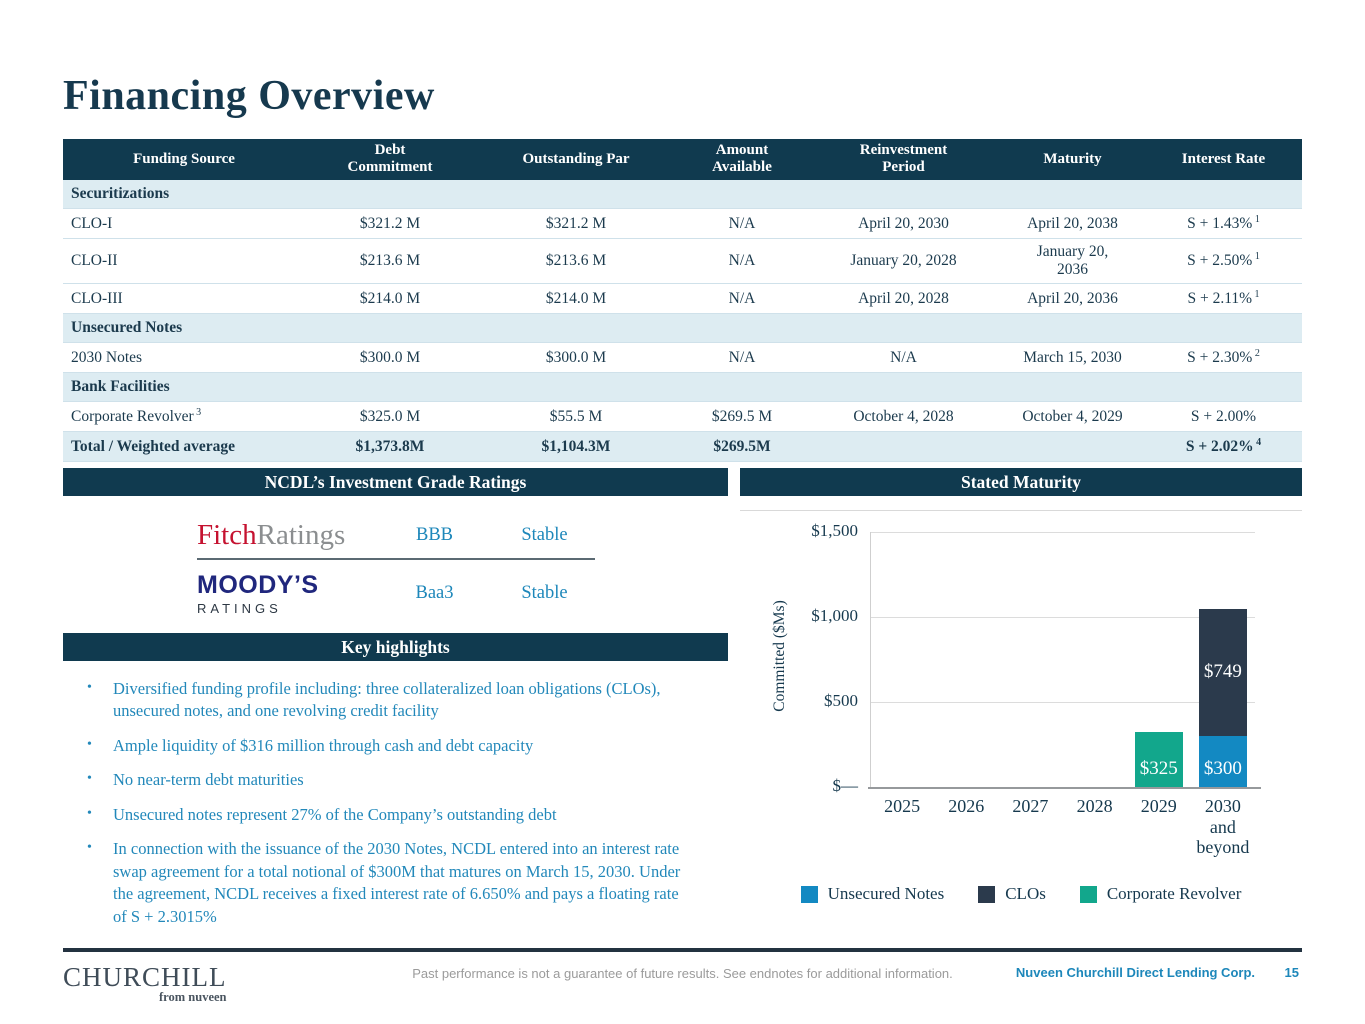  What do you see at coordinates (396, 559) in the screenshot?
I see `ratings-divider` at bounding box center [396, 559].